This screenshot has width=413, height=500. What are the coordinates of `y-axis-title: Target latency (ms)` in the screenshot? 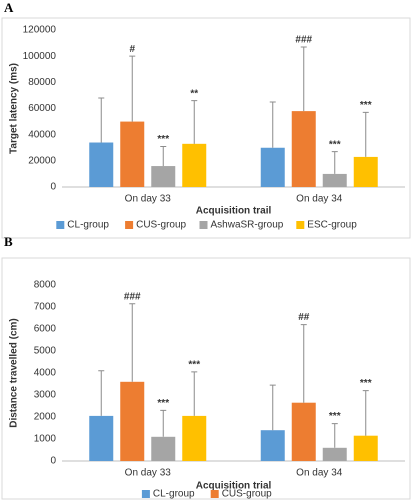 It's located at (14, 108).